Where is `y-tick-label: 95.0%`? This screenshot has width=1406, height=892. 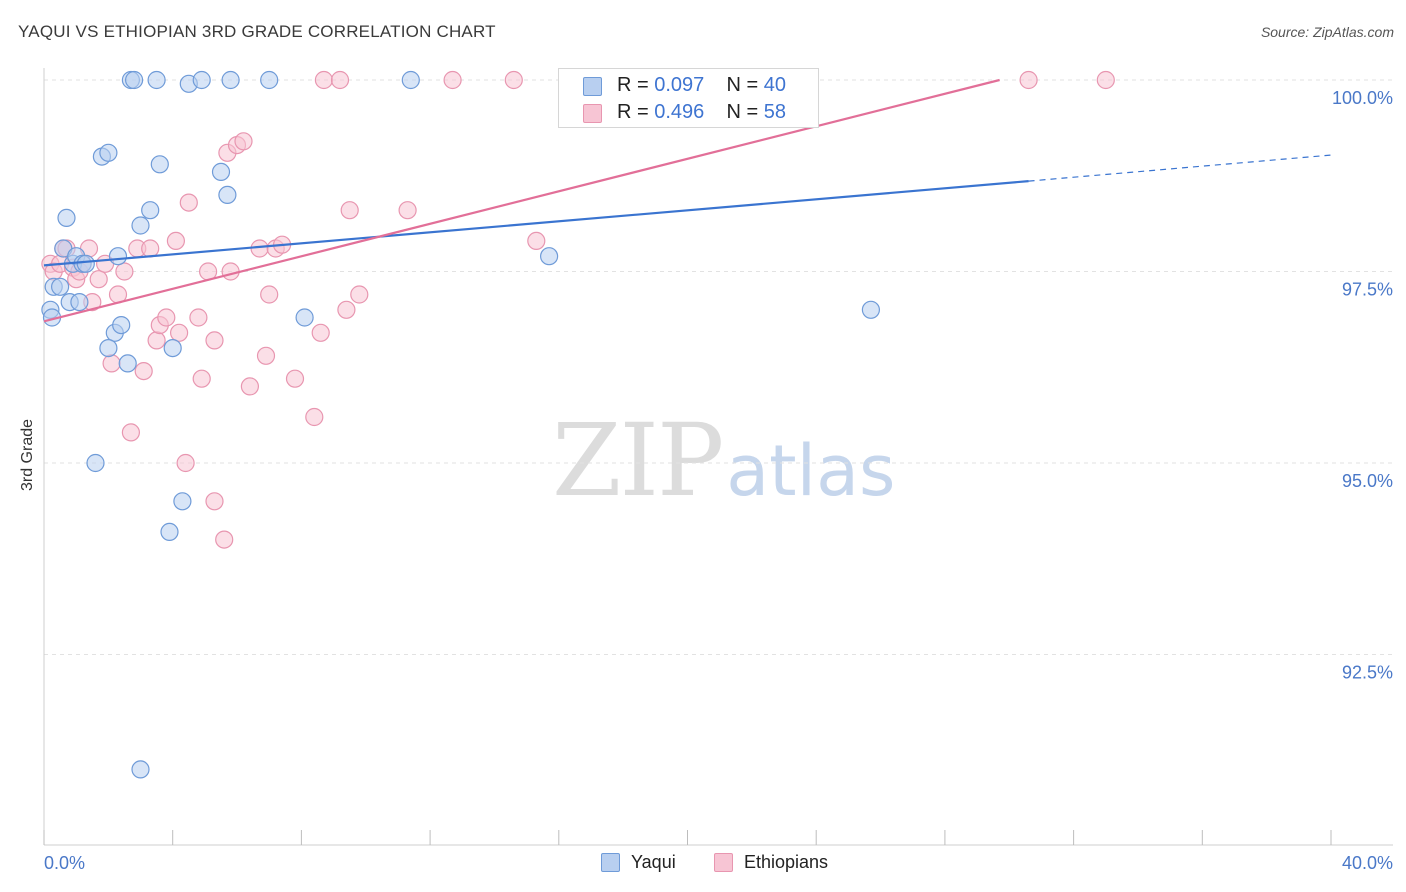
y-tick-label: 95.0% is located at coordinates (1367, 481).